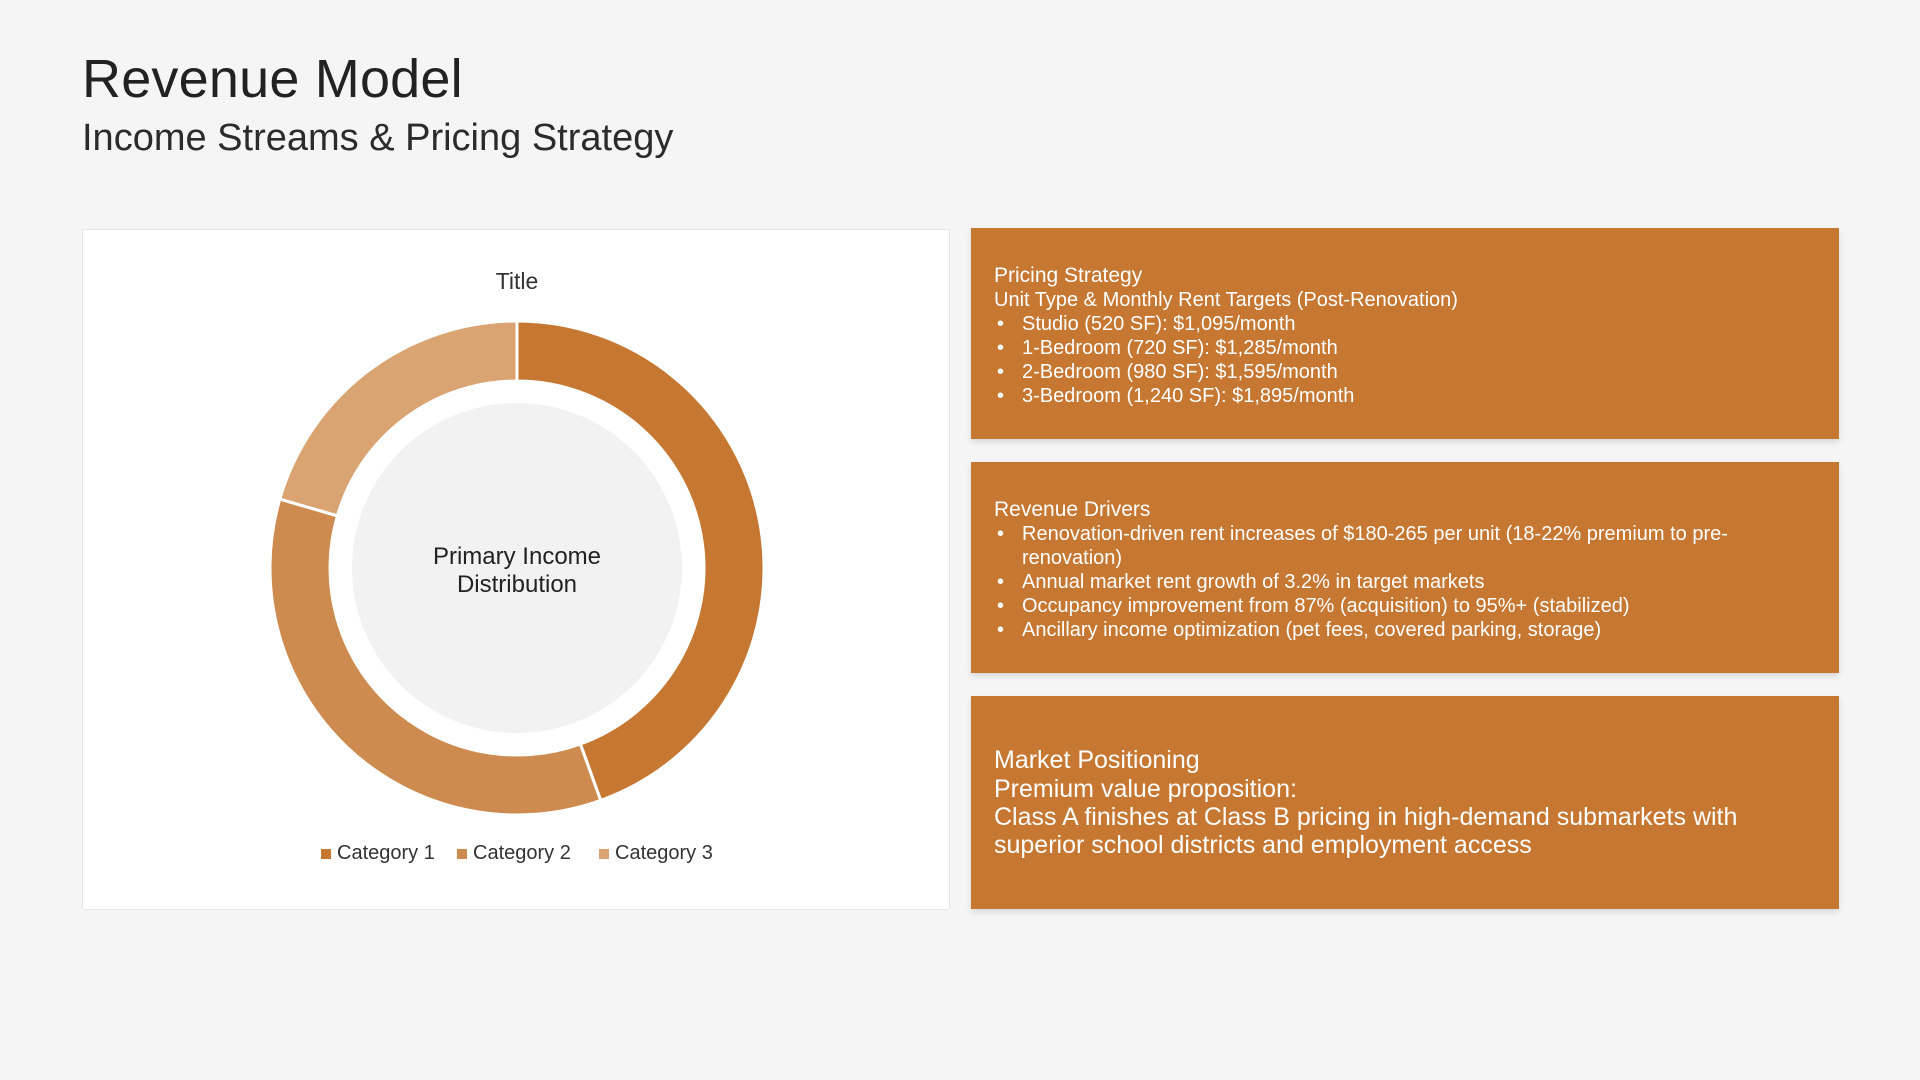 Image resolution: width=1920 pixels, height=1080 pixels. I want to click on center-label-line-2: Distribution, so click(517, 584).